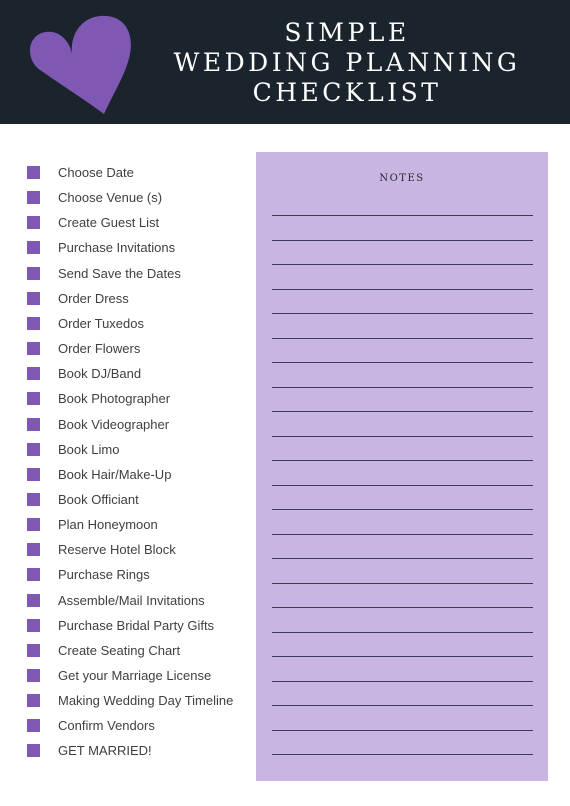 This screenshot has height=806, width=570. I want to click on checklist-item-label: Book Limo, so click(89, 449).